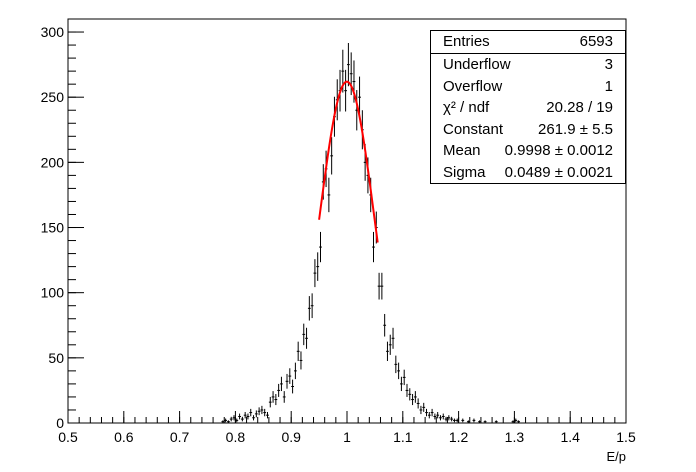 The height and width of the screenshot is (472, 696). I want to click on x-axis-label: E/p, so click(616, 456).